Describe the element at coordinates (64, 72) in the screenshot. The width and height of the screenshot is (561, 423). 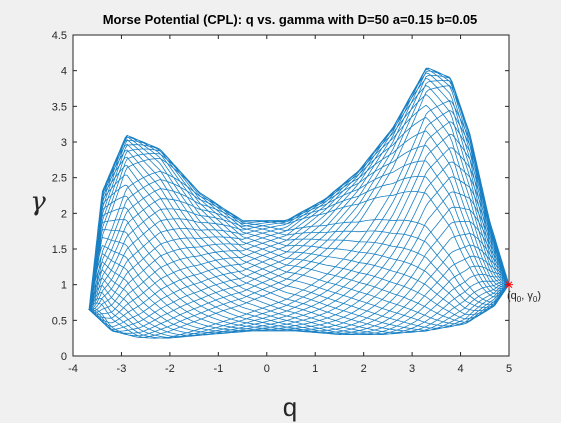
I see `y-tick-label: 4` at that location.